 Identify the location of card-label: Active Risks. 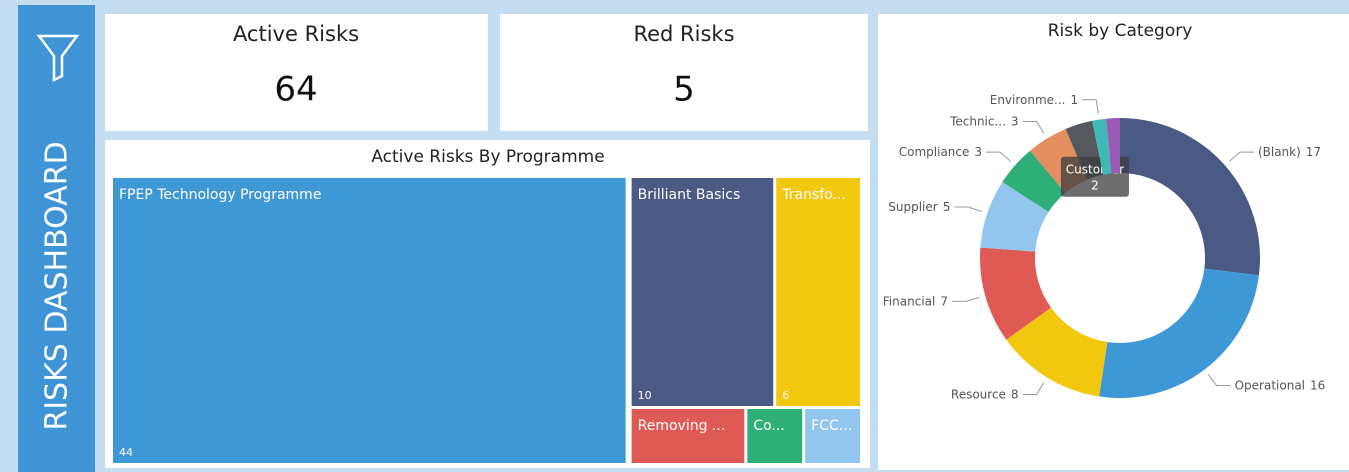
(296, 34).